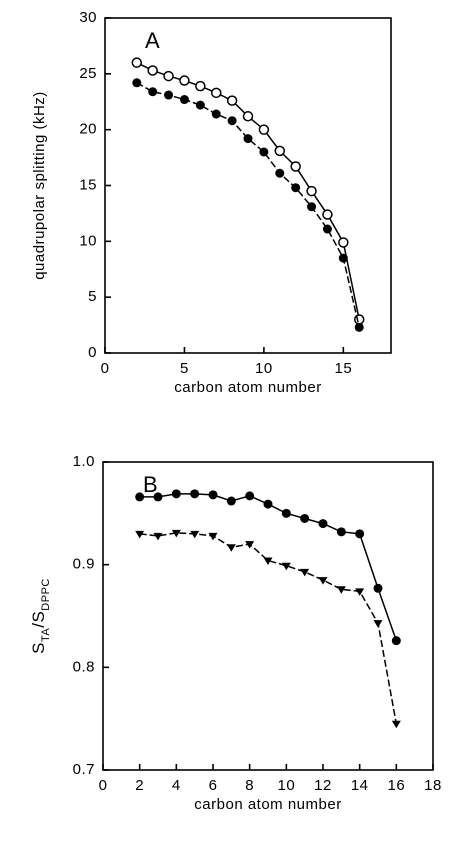 The width and height of the screenshot is (457, 854). I want to click on y-tick-label: 0.8, so click(84, 666).